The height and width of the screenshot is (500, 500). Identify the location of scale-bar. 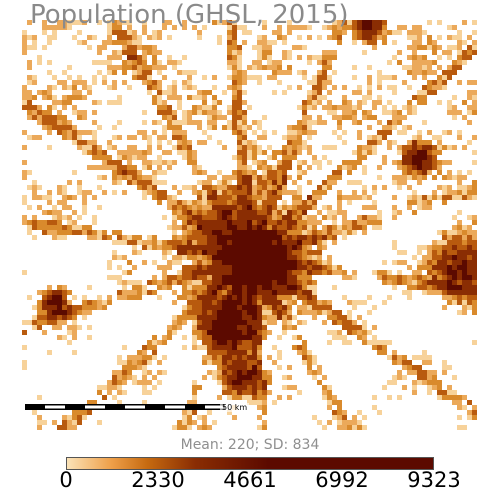
(125, 407).